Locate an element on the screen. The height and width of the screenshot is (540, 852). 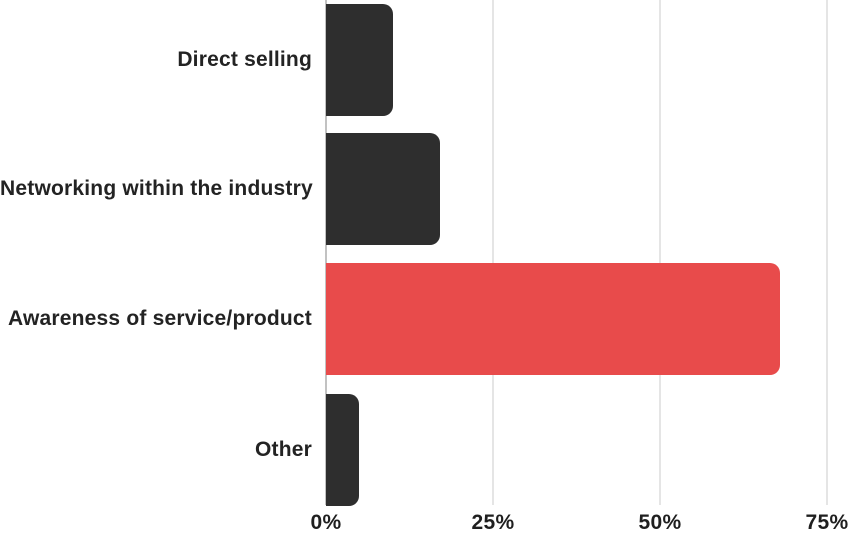
x-tick-label: 50% is located at coordinates (660, 522).